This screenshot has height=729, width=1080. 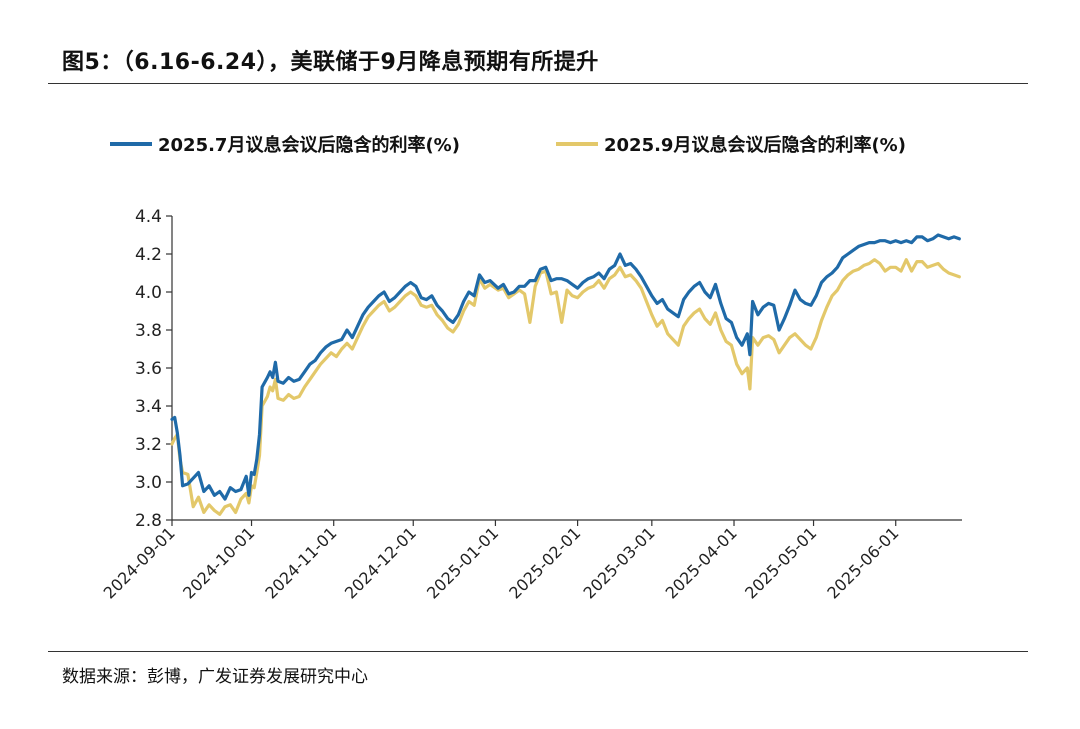 I want to click on y-tick-label: 3.4, so click(x=148, y=407).